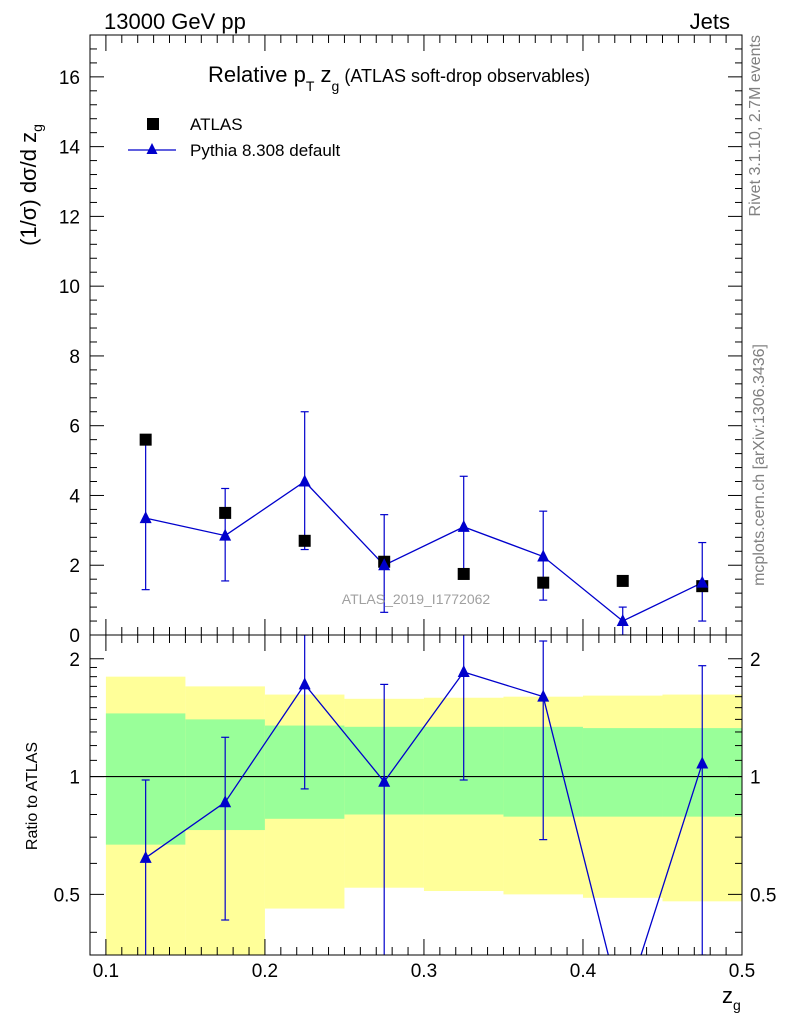  What do you see at coordinates (763, 895) in the screenshot?
I see `ratio-y-tick-label-right: 0.5` at bounding box center [763, 895].